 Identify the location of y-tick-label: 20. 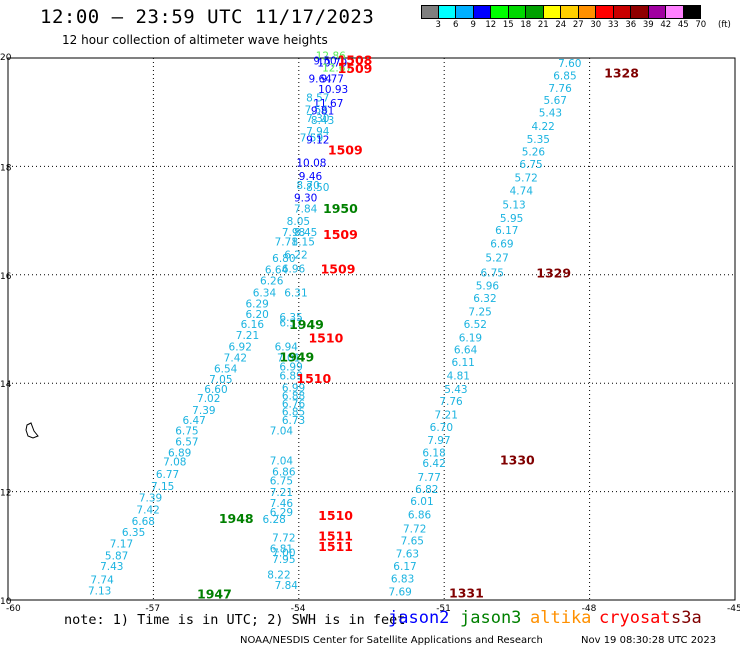
(6, 58).